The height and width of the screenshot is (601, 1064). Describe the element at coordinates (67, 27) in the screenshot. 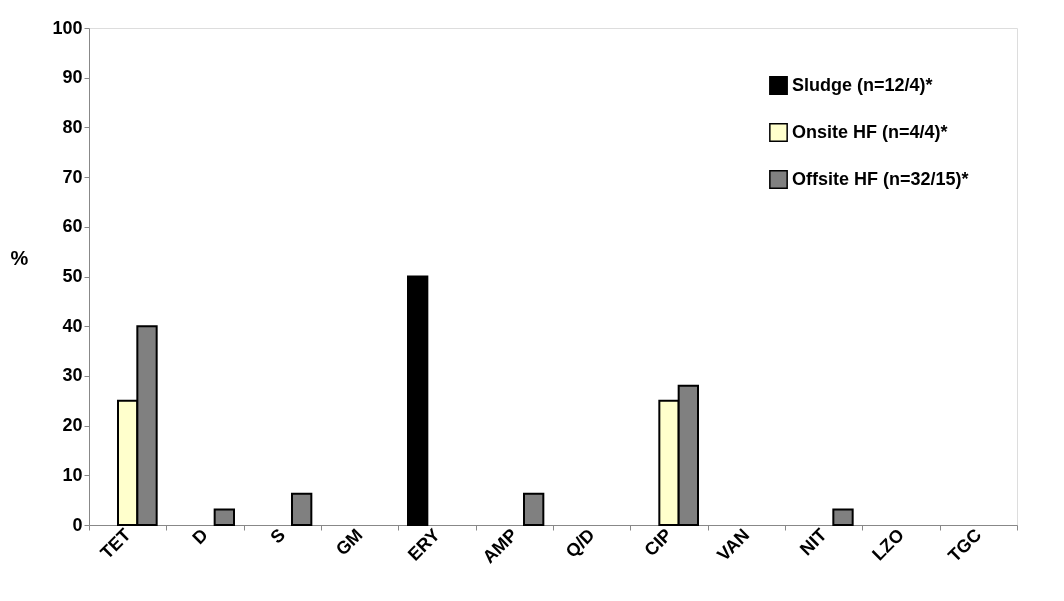

I see `y-tick-label: 100` at that location.